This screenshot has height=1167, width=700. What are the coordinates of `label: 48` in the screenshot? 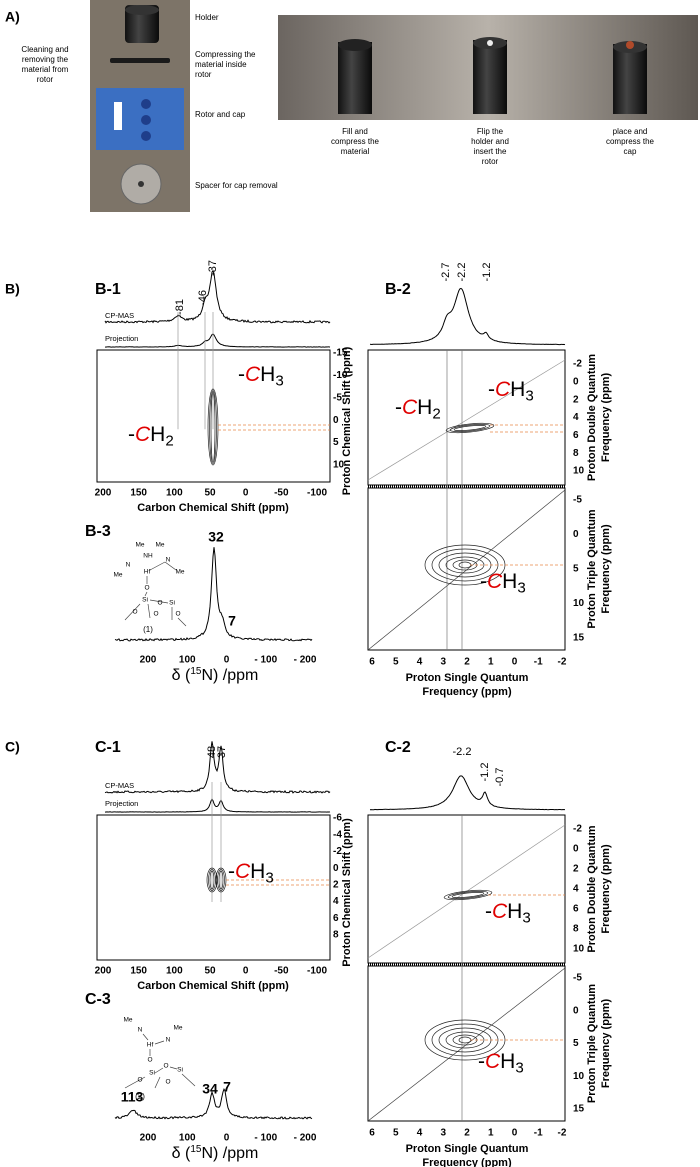 It's located at (212, 752).